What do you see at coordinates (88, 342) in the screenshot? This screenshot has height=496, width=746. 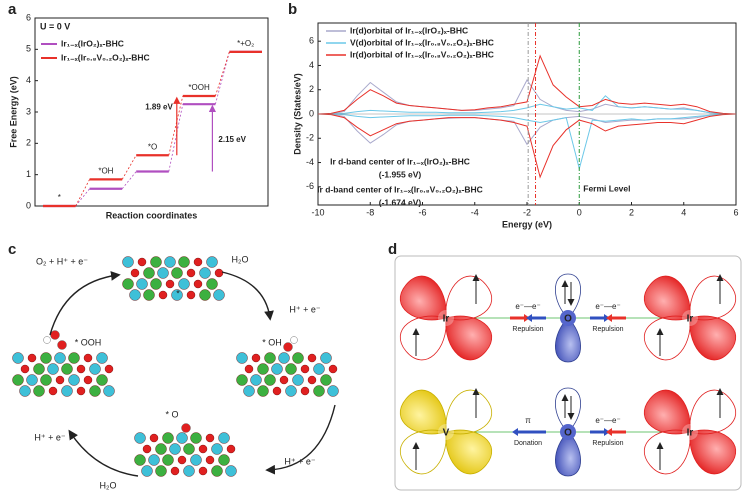 I see `state-label: * OOH` at bounding box center [88, 342].